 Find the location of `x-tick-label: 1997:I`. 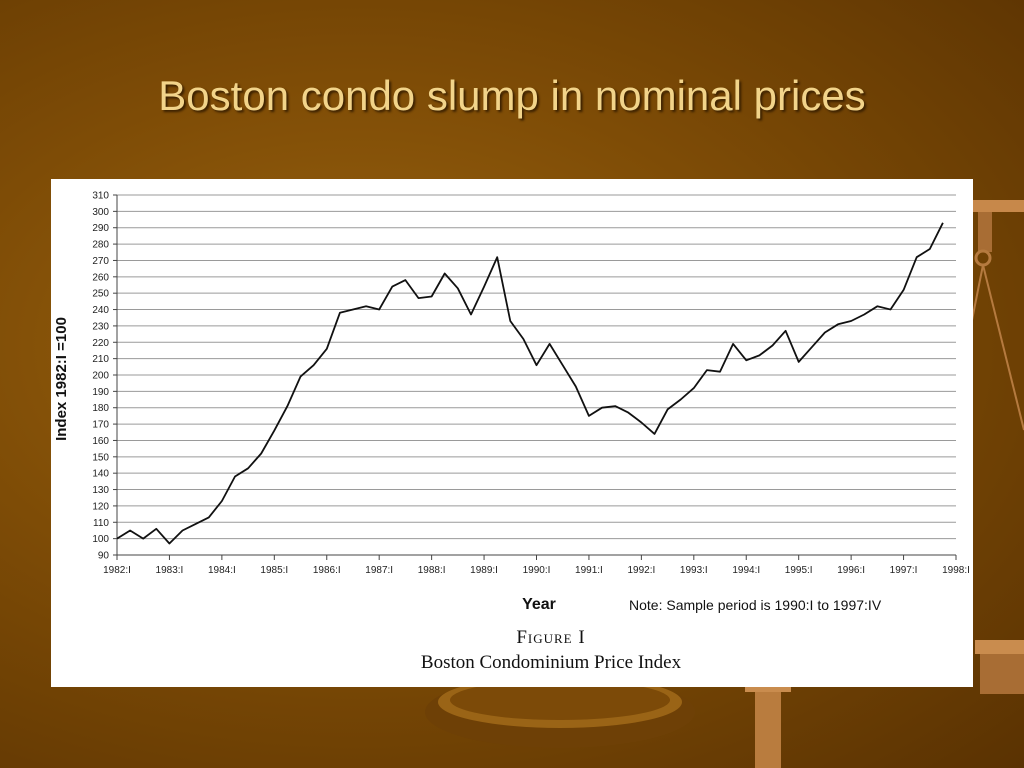

x-tick-label: 1997:I is located at coordinates (904, 570).